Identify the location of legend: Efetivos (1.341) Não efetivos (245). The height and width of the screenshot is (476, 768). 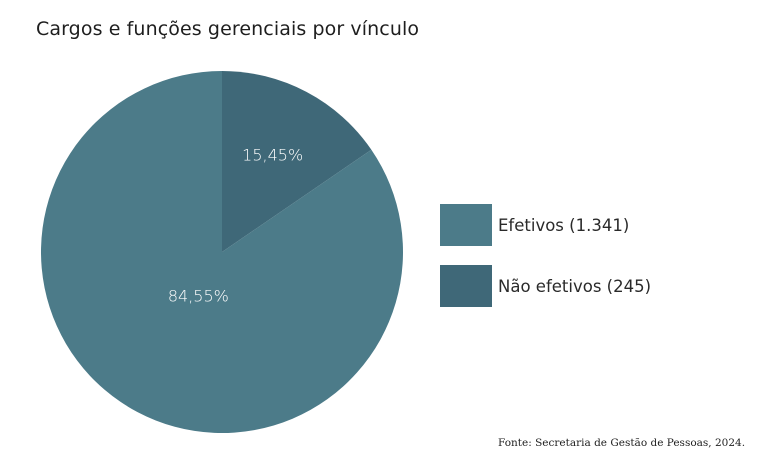
(545, 265).